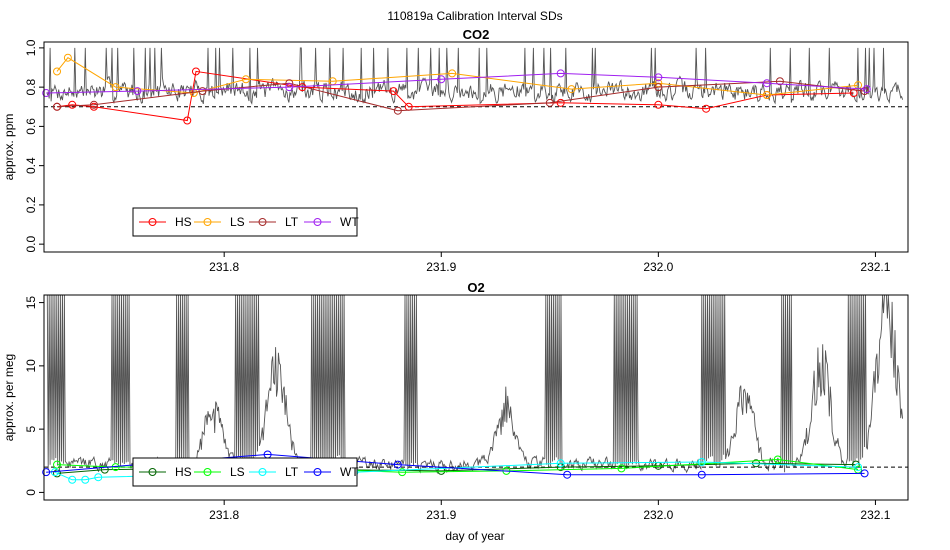  What do you see at coordinates (31, 492) in the screenshot?
I see `y-tick-label: 0` at bounding box center [31, 492].